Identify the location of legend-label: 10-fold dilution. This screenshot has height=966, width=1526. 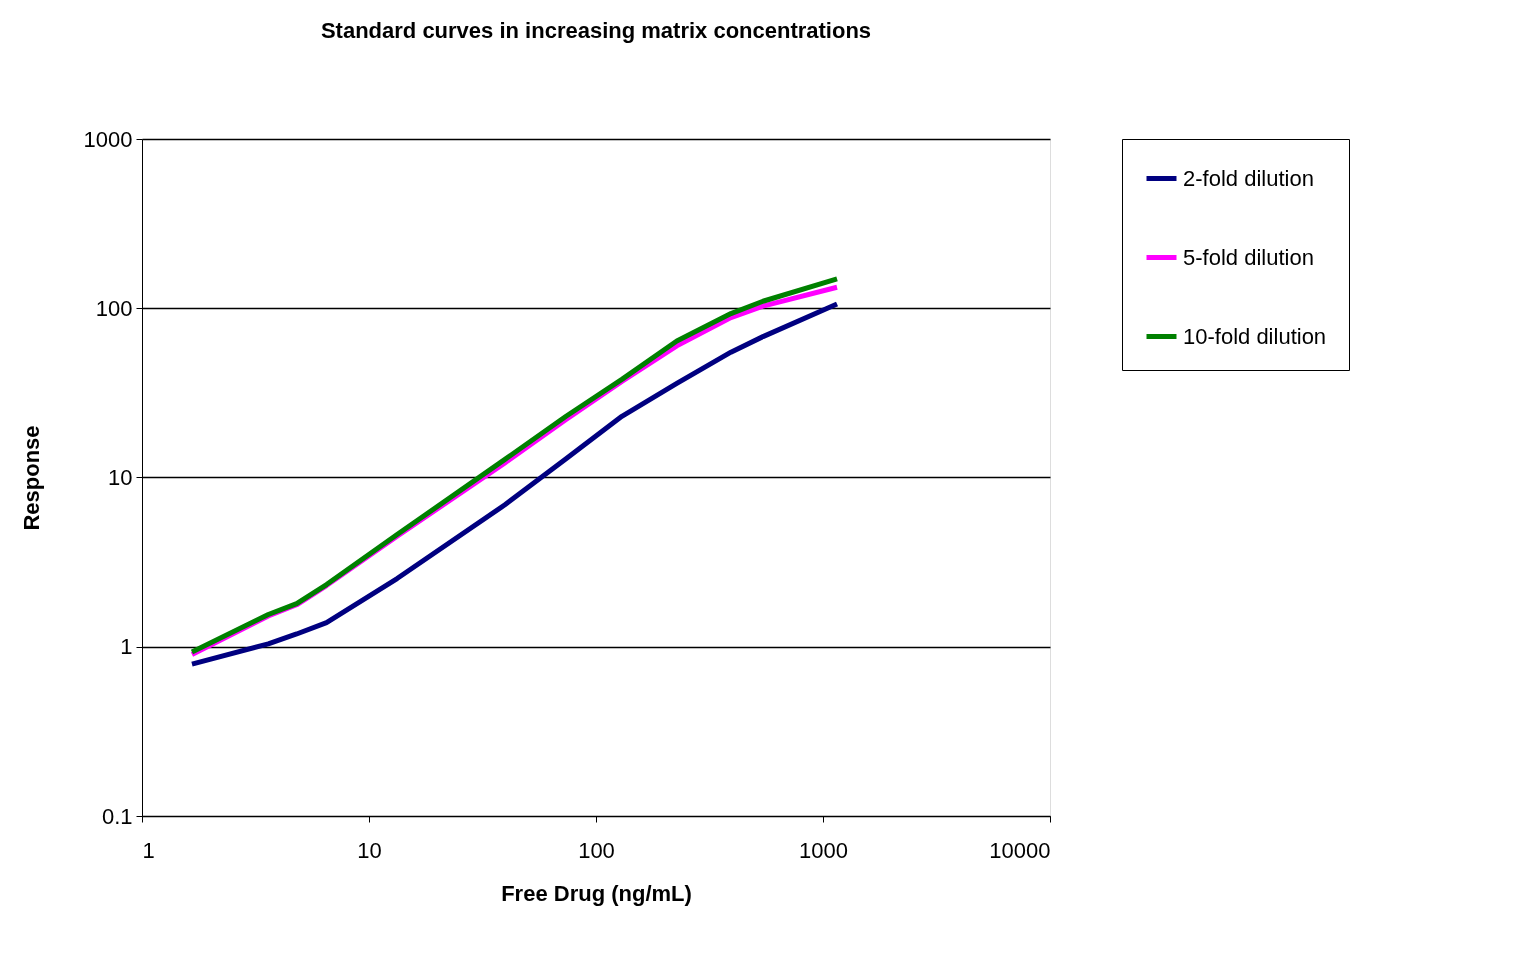
(1255, 336).